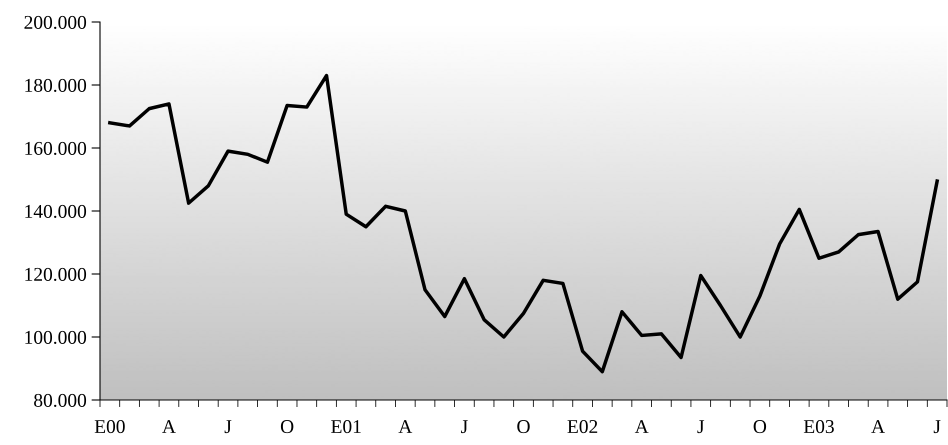 This screenshot has width=948, height=445. Describe the element at coordinates (819, 427) in the screenshot. I see `x-tick-label: E03` at that location.